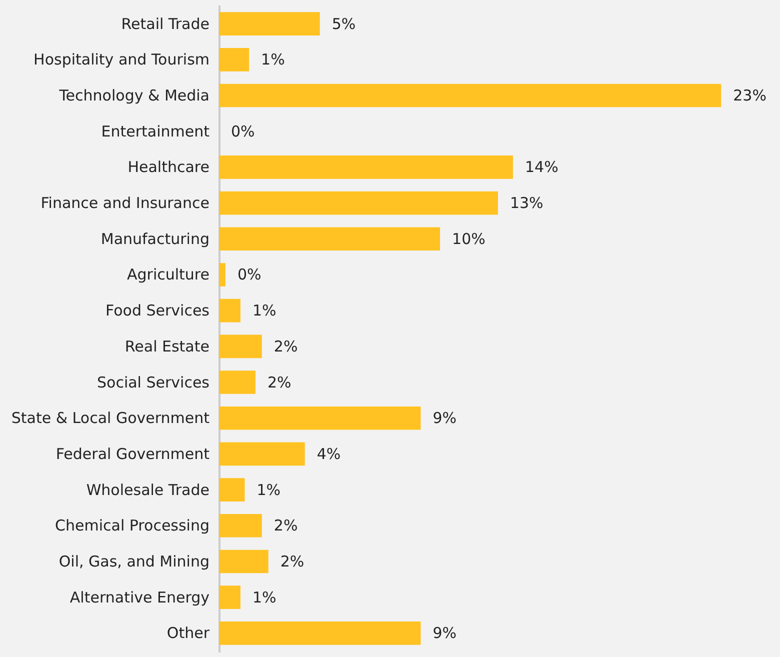 The image size is (780, 657). What do you see at coordinates (148, 489) in the screenshot?
I see `y-tick-label: Wholesale Trade` at bounding box center [148, 489].